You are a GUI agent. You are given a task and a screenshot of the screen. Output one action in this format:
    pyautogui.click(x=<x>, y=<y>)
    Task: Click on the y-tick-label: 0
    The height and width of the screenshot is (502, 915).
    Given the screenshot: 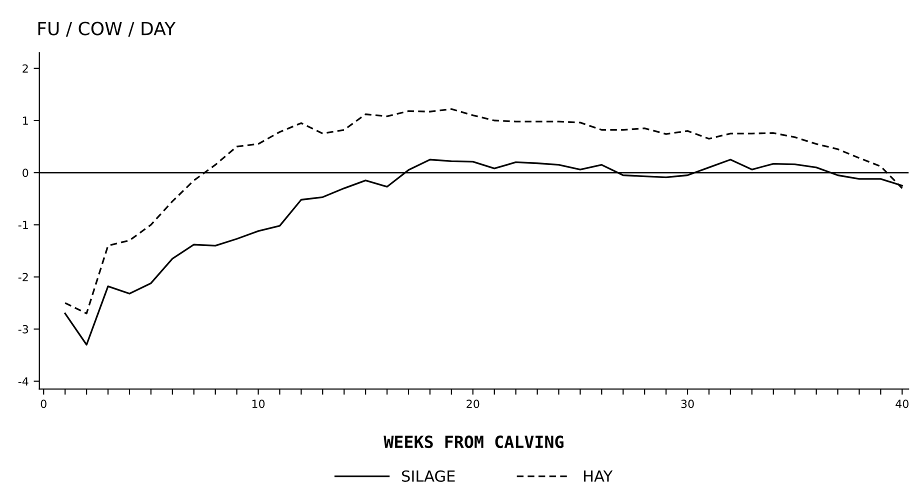 What is the action you would take?
    pyautogui.click(x=25, y=173)
    